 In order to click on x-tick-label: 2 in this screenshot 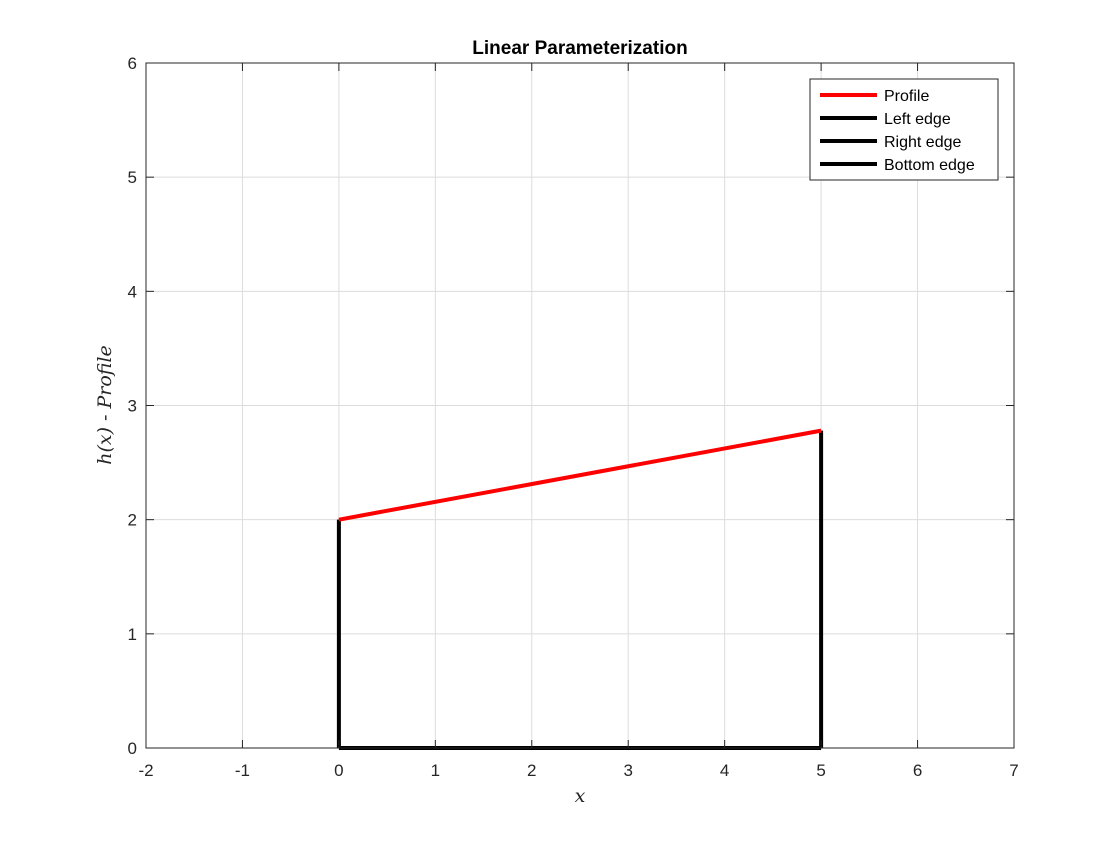, I will do `click(531, 770)`.